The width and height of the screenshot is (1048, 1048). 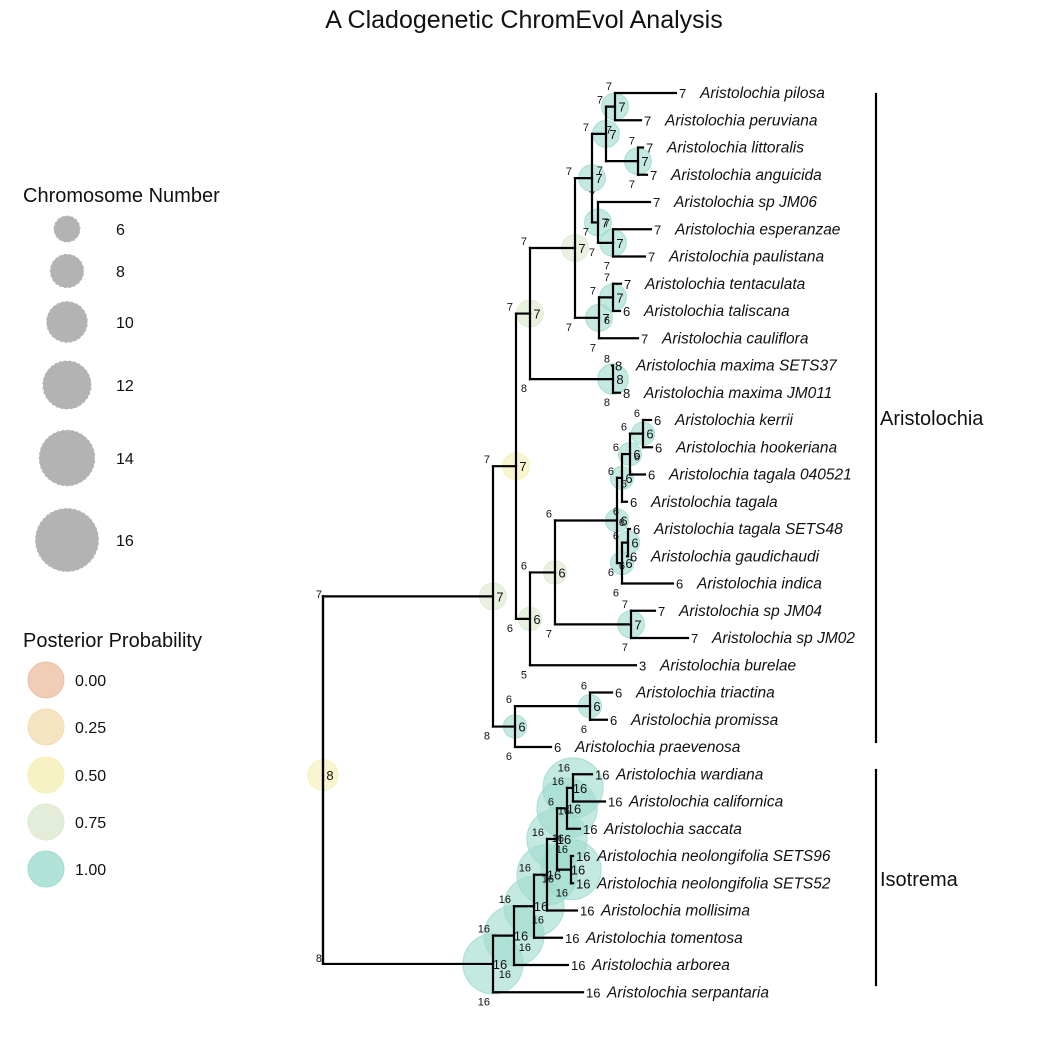 What do you see at coordinates (125, 386) in the screenshot?
I see `size-legend-label: 12` at bounding box center [125, 386].